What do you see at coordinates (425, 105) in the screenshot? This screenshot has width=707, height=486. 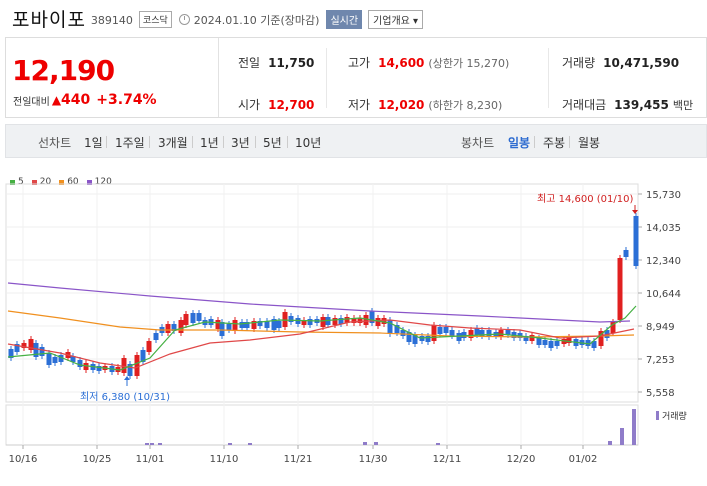 I see `low-price: 저가 12,020 (하한가 8,230)` at bounding box center [425, 105].